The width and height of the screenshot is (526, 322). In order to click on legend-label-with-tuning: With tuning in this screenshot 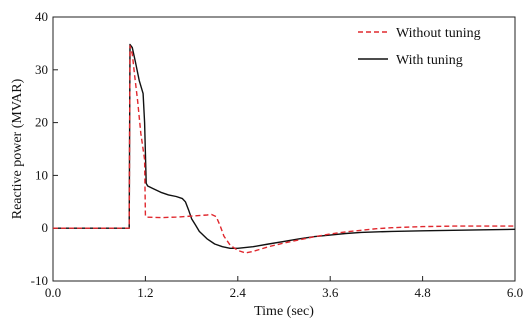, I will do `click(429, 60)`.